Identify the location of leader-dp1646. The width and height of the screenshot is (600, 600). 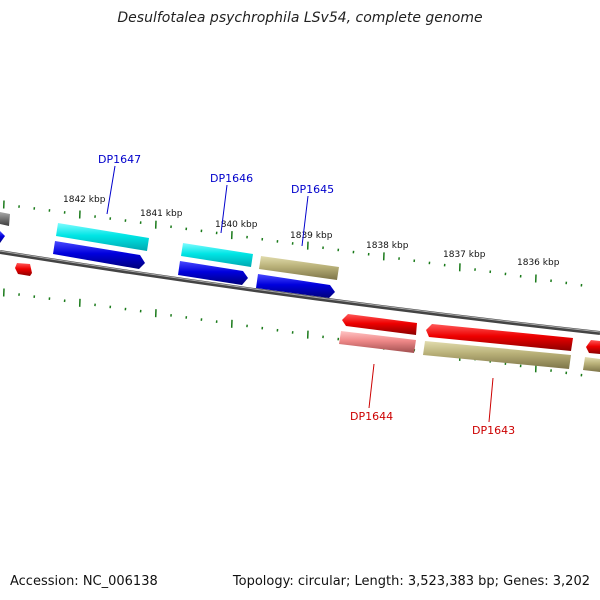
(224, 209).